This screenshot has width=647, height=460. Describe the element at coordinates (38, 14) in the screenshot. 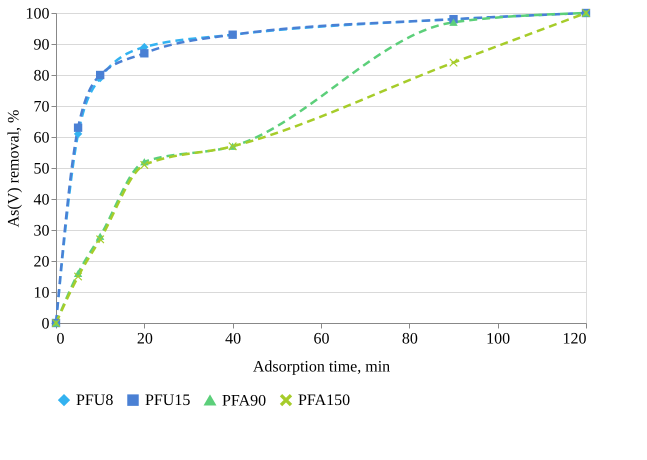

I see `y-tick-label: 100` at that location.